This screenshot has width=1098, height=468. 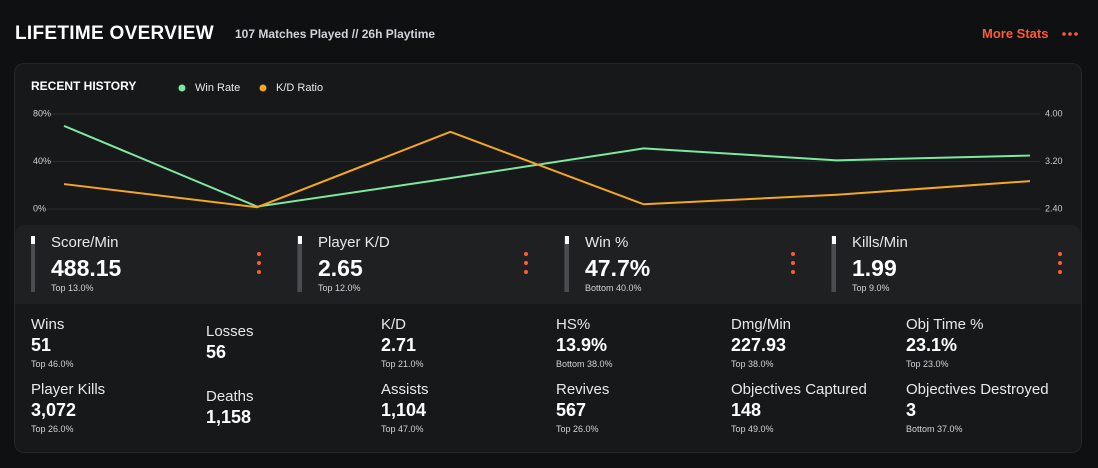 I want to click on stat-rank: Top 21.0%, so click(x=402, y=364).